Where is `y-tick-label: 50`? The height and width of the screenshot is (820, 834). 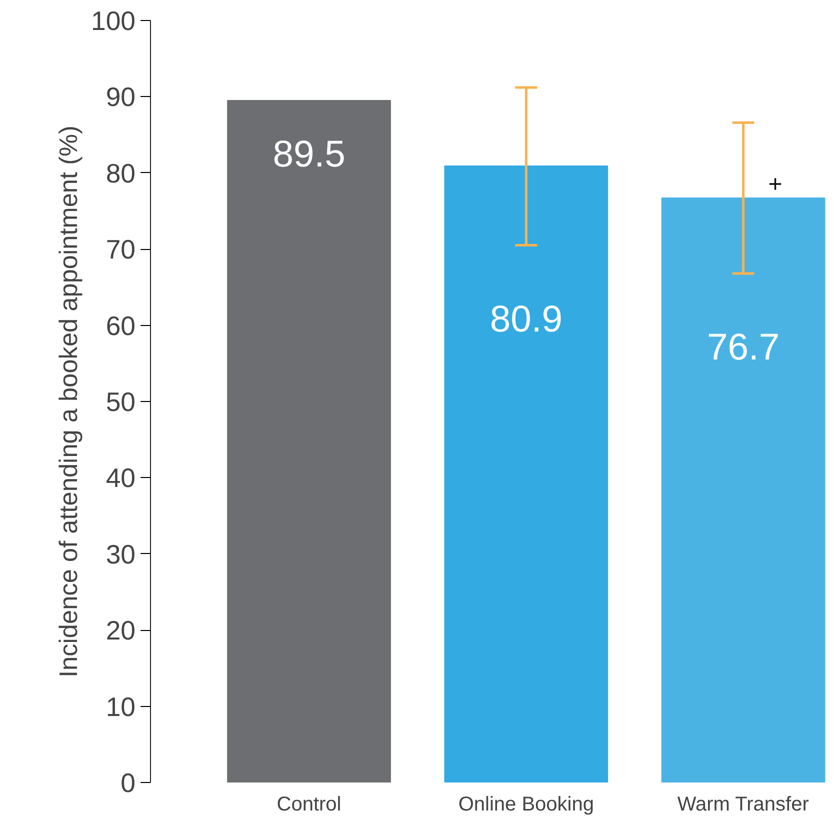
y-tick-label: 50 is located at coordinates (121, 402).